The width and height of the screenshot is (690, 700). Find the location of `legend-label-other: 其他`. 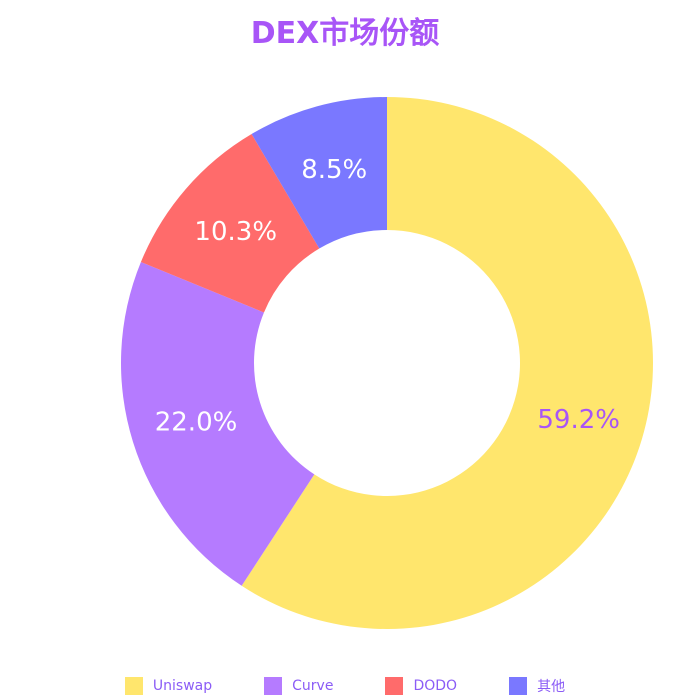

legend-label-other: 其他 is located at coordinates (551, 687).